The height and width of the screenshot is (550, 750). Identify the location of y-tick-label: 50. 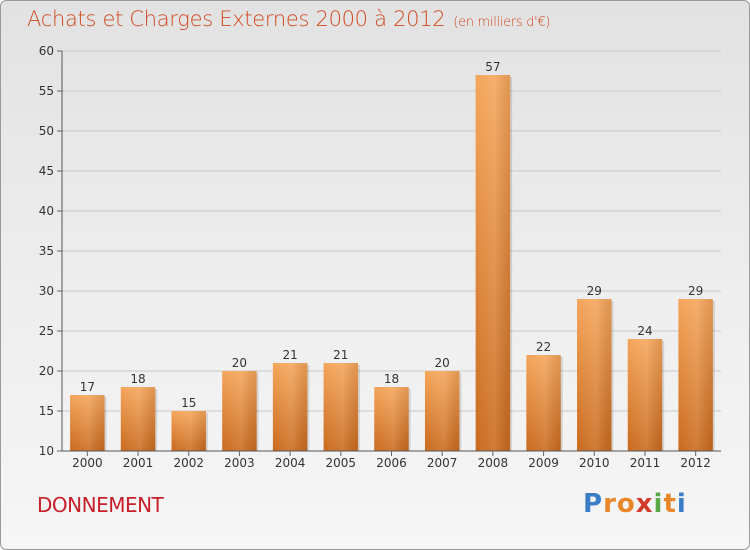
(46, 131).